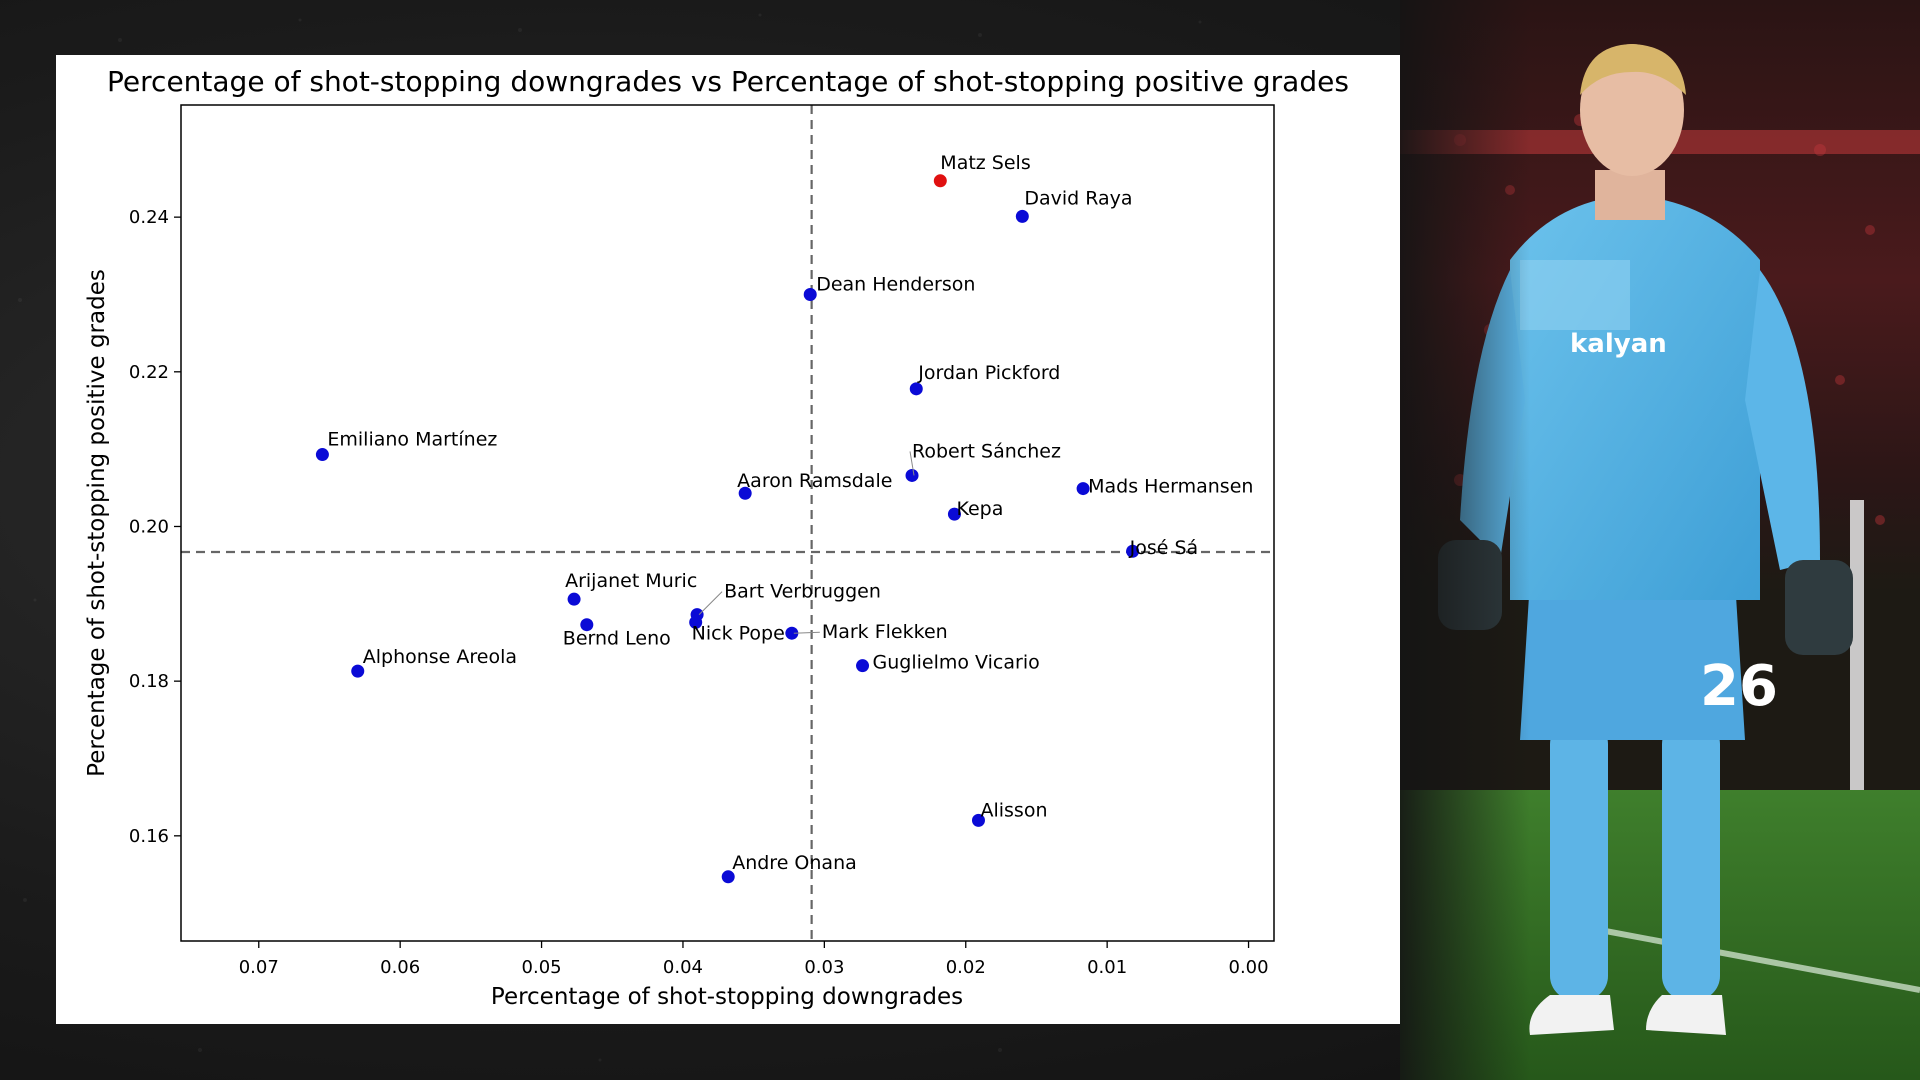 This screenshot has height=1080, width=1920. Describe the element at coordinates (966, 967) in the screenshot. I see `x-tick-label: 0.02` at that location.